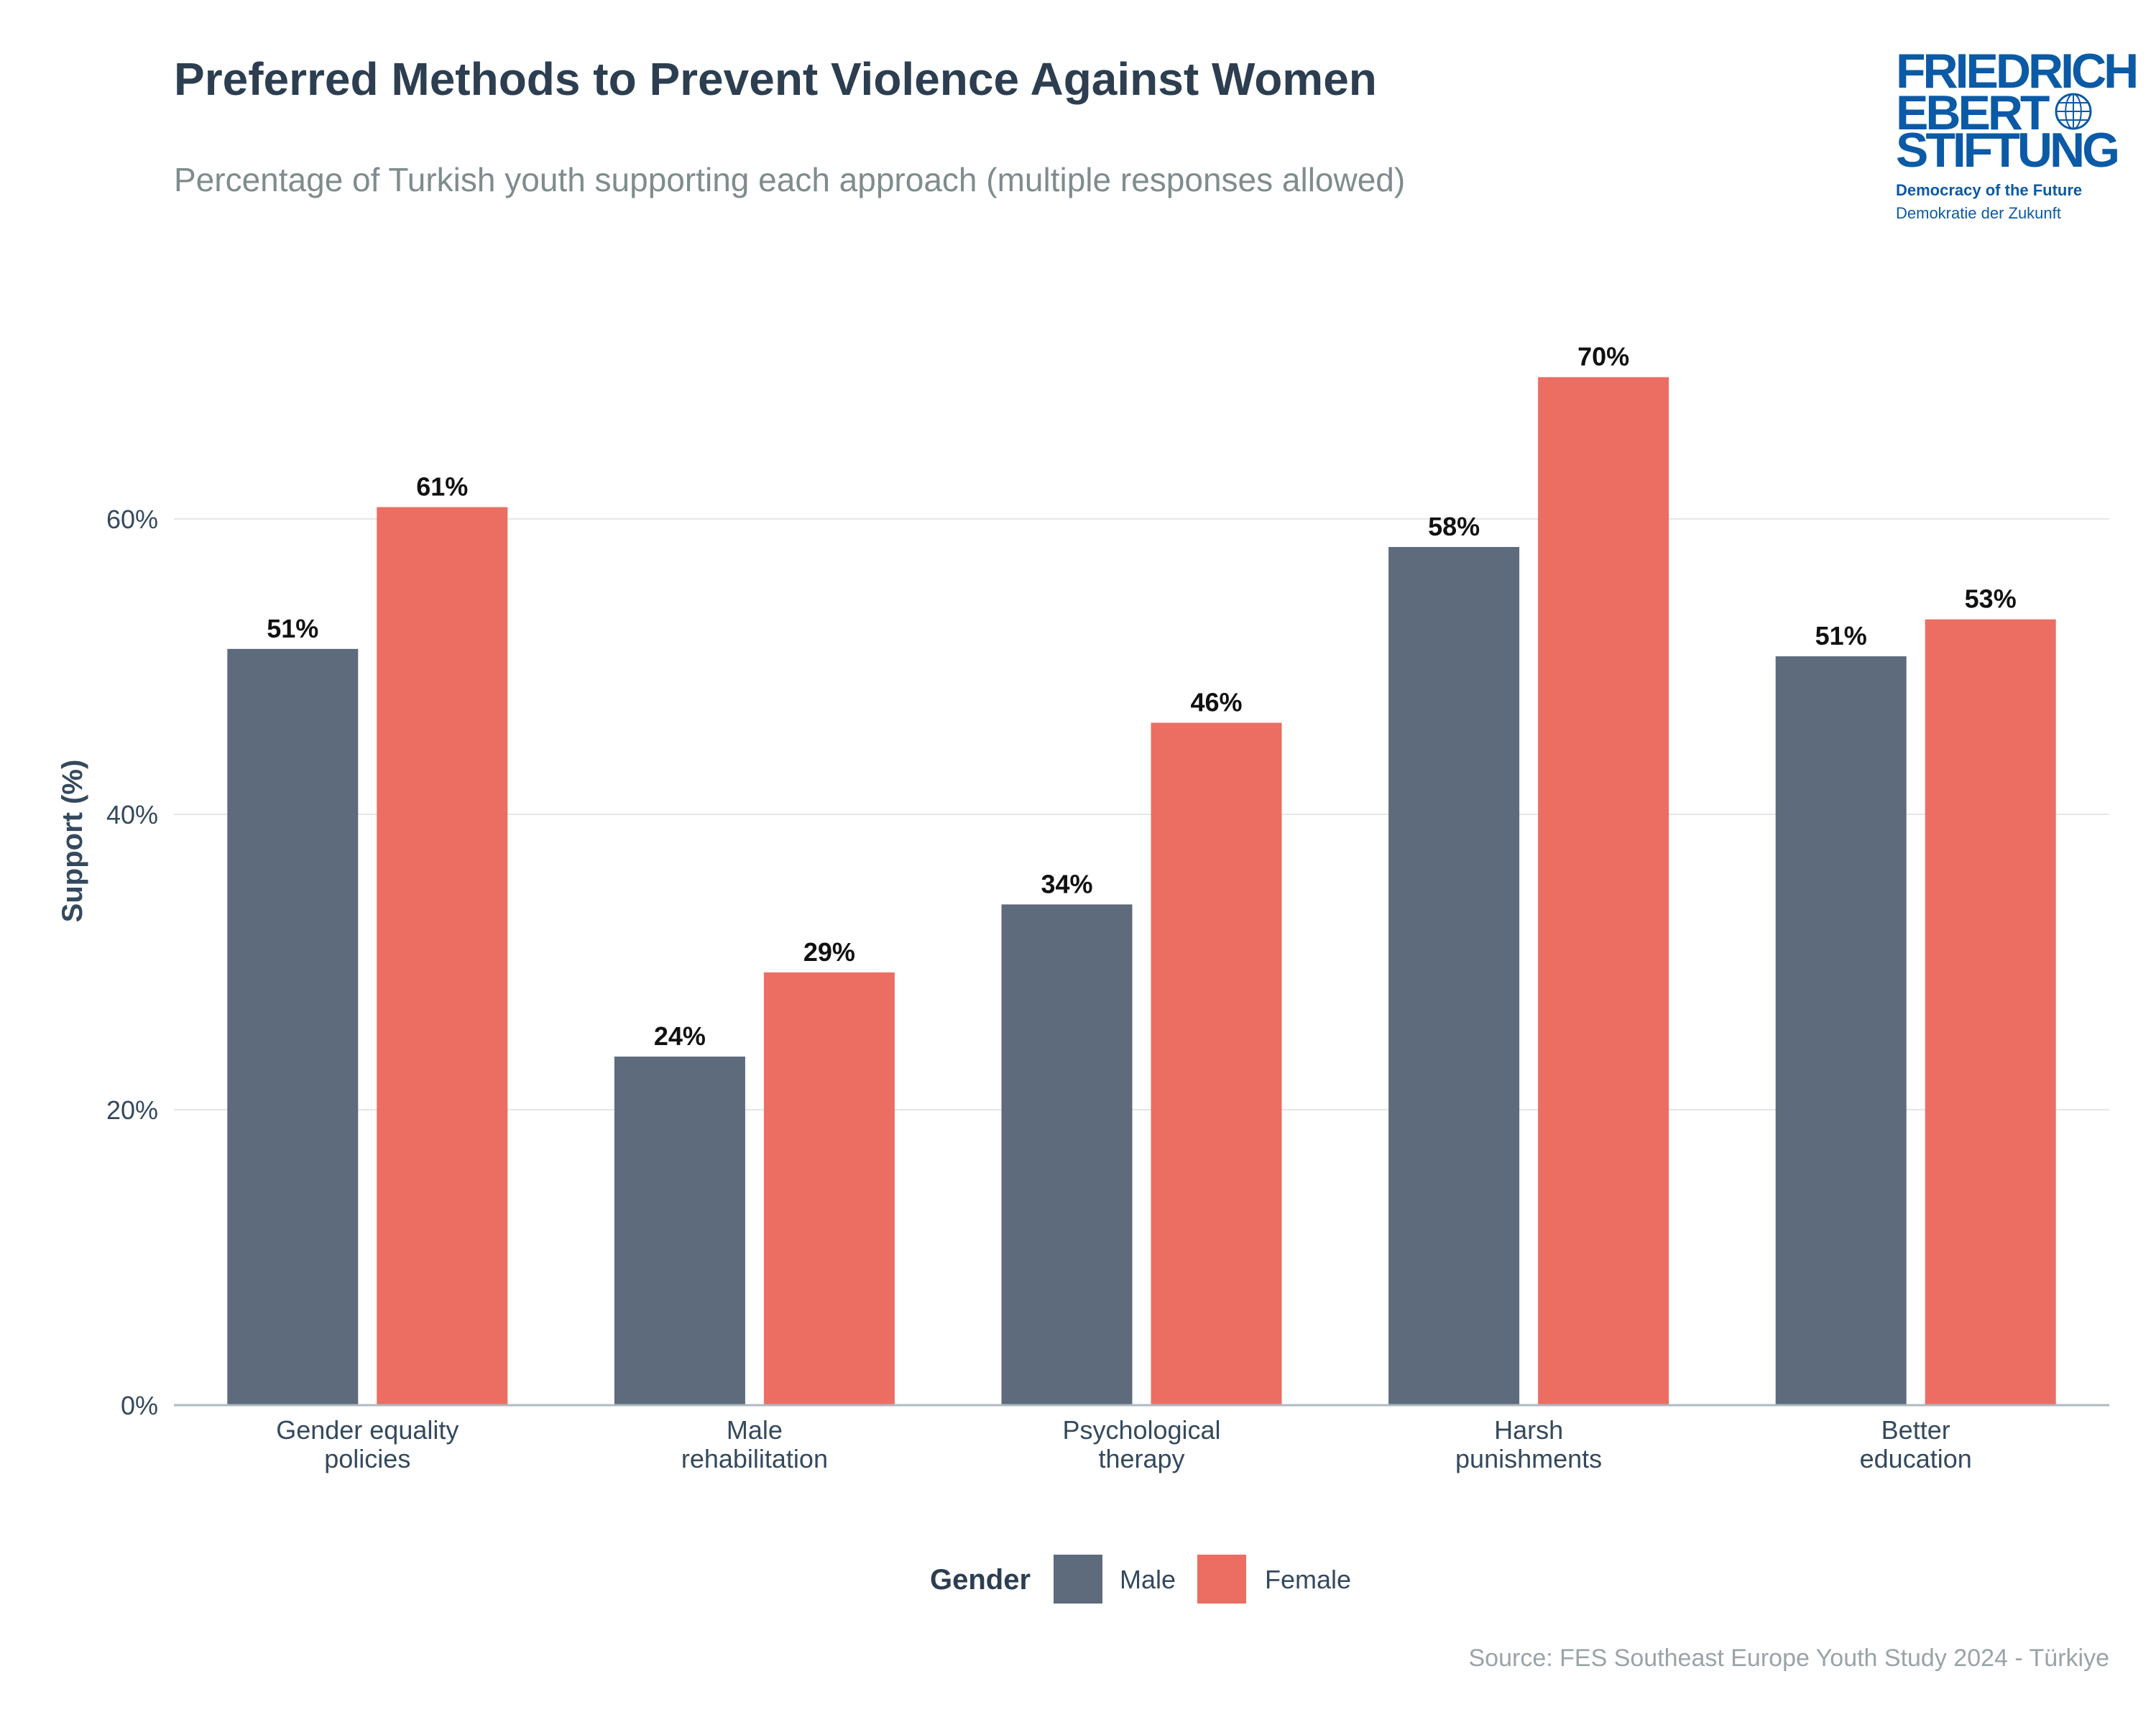 The width and height of the screenshot is (2156, 1725). Describe the element at coordinates (442, 487) in the screenshot. I see `data-label-female: 61%` at that location.